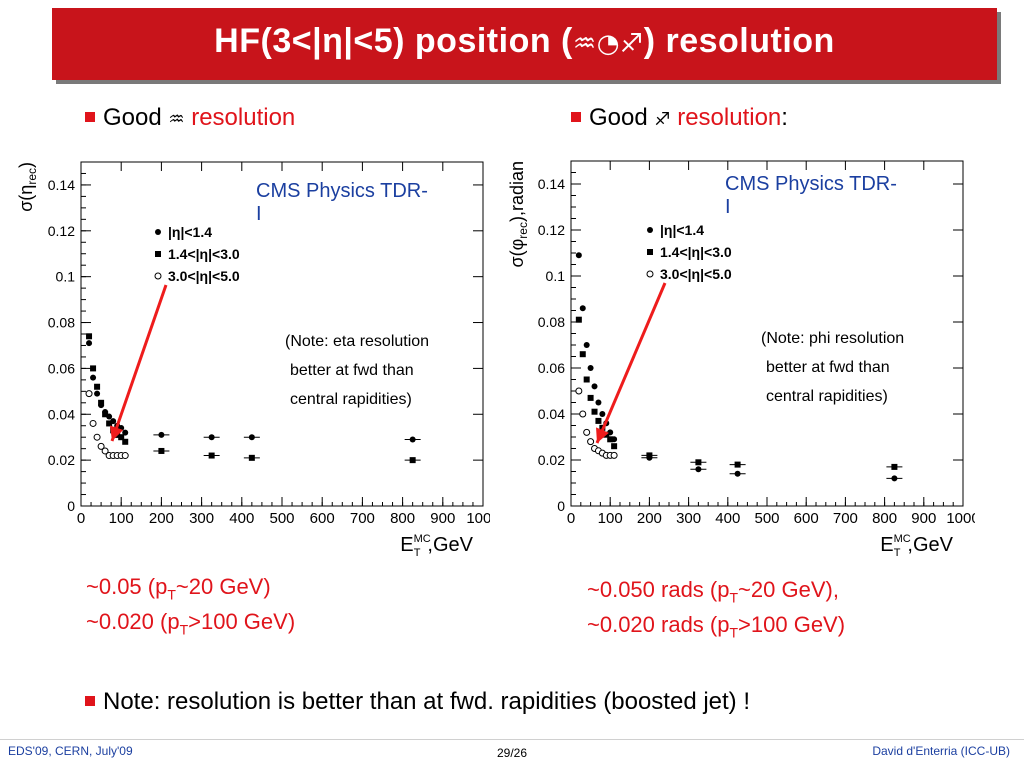 The width and height of the screenshot is (1024, 768). What do you see at coordinates (734, 597) in the screenshot?
I see `phi-result-line1-sub: T` at bounding box center [734, 597].